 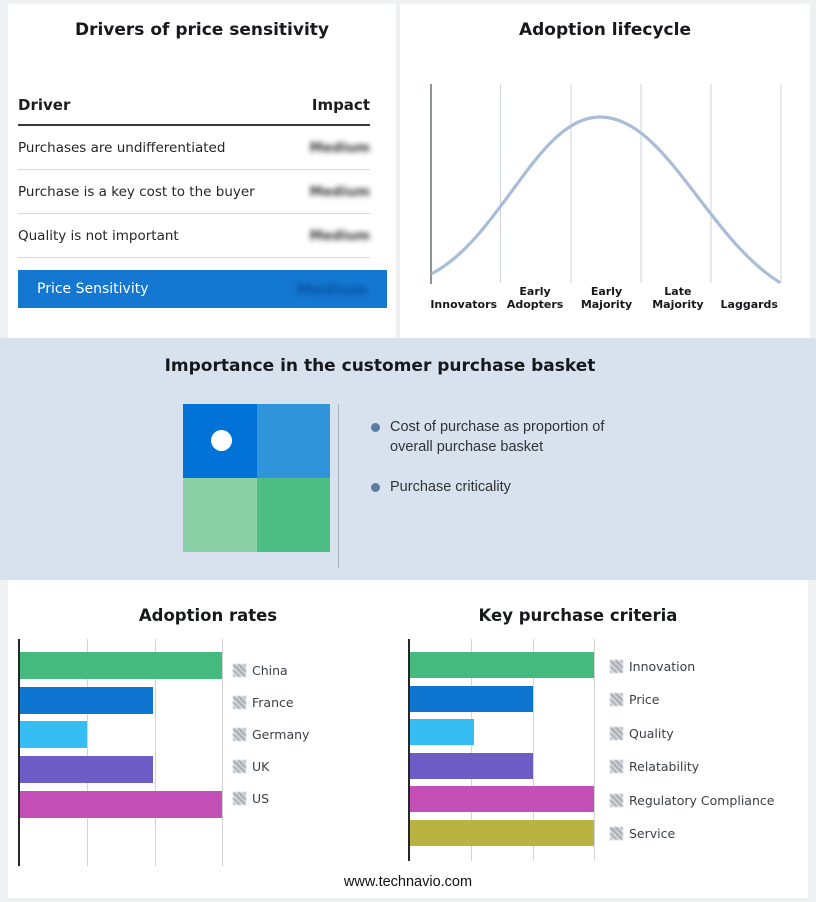 I want to click on bar-france, so click(x=87, y=700).